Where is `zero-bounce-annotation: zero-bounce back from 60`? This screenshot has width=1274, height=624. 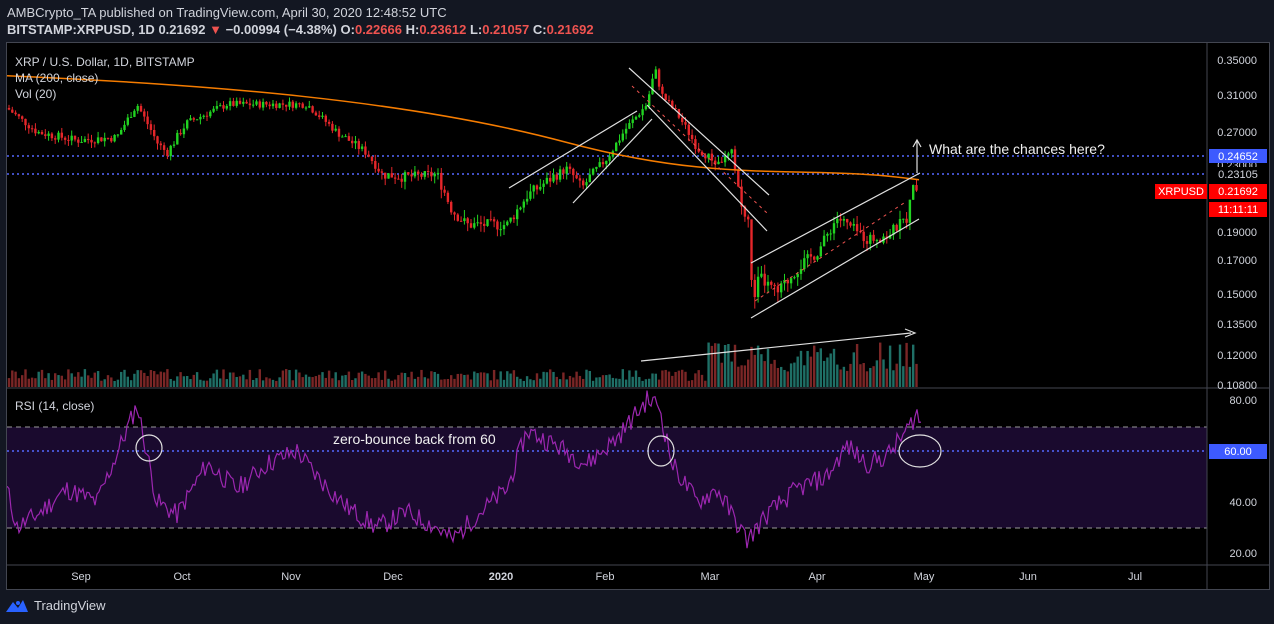
zero-bounce-annotation: zero-bounce back from 60 is located at coordinates (414, 439).